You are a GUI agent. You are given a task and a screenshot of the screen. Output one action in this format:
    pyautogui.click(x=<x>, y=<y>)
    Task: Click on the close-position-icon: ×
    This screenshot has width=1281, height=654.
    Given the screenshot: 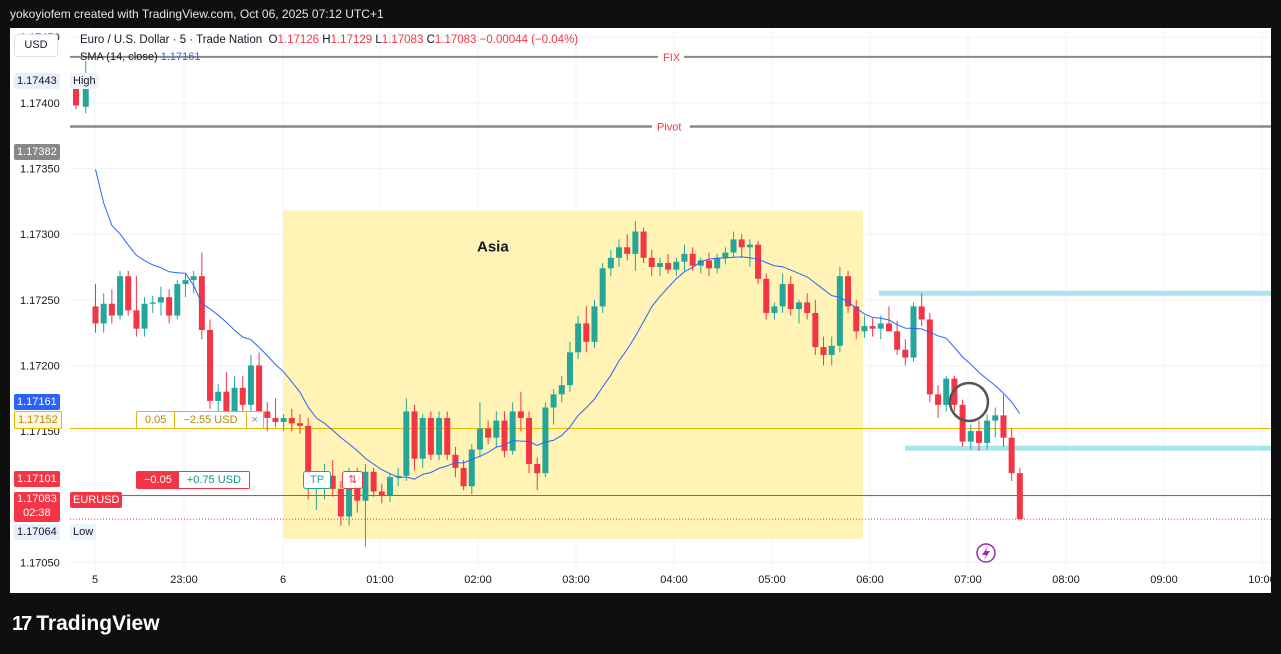 What is the action you would take?
    pyautogui.click(x=254, y=420)
    